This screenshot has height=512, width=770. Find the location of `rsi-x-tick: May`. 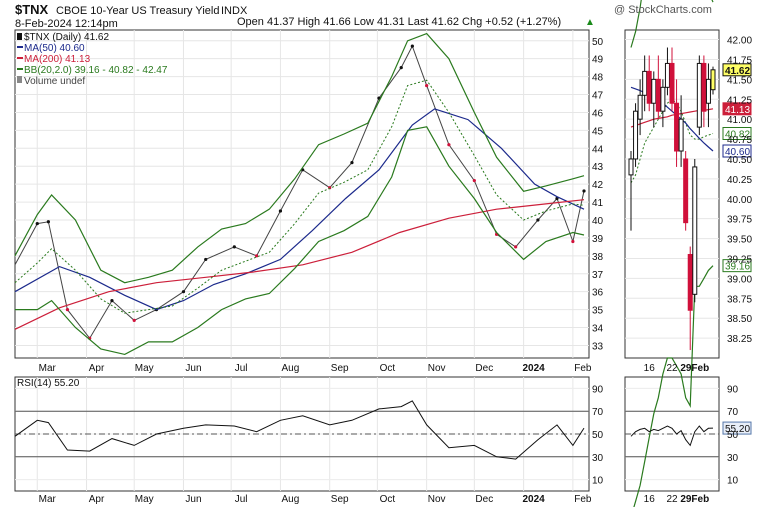

rsi-x-tick: May is located at coordinates (144, 499).